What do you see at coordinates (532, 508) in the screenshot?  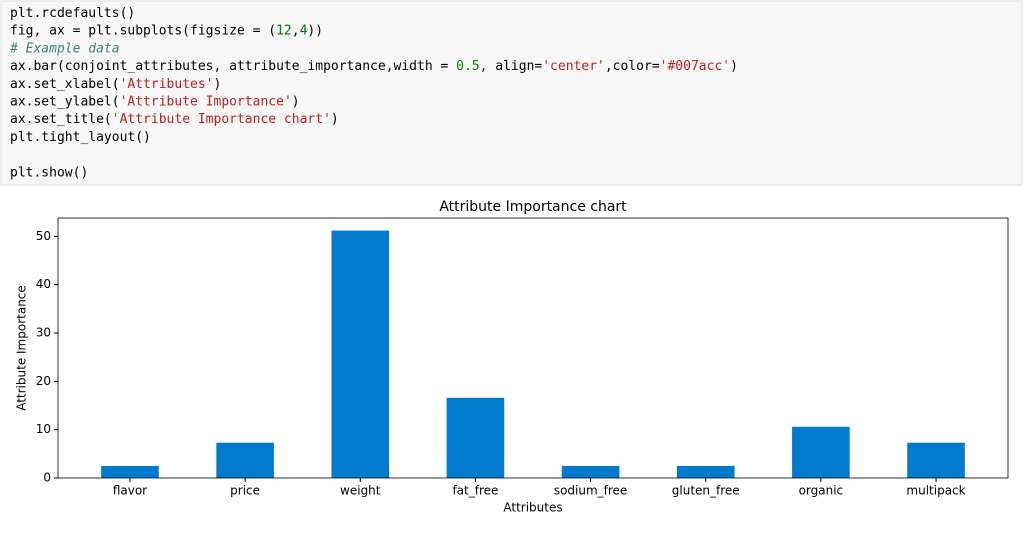 I see `x-axis-label: Attributes` at bounding box center [532, 508].